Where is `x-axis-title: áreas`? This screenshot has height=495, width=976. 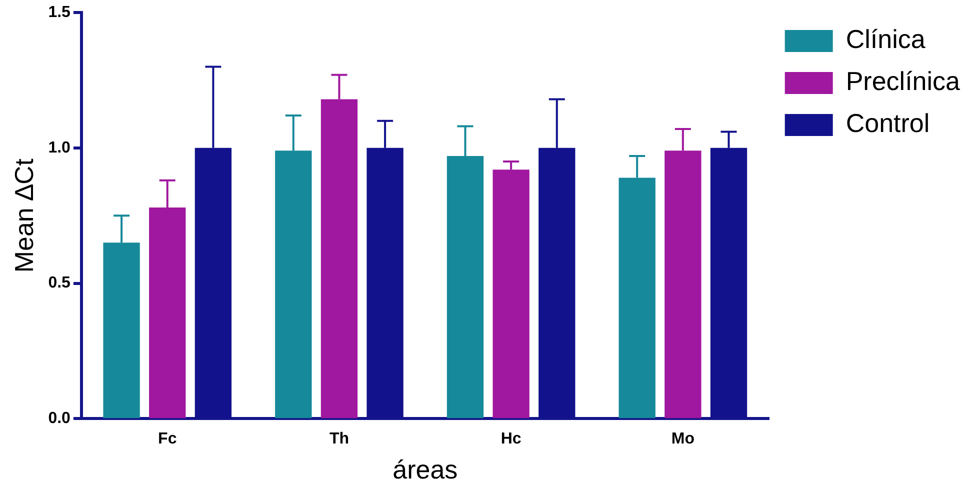
x-axis-title: áreas is located at coordinates (425, 469).